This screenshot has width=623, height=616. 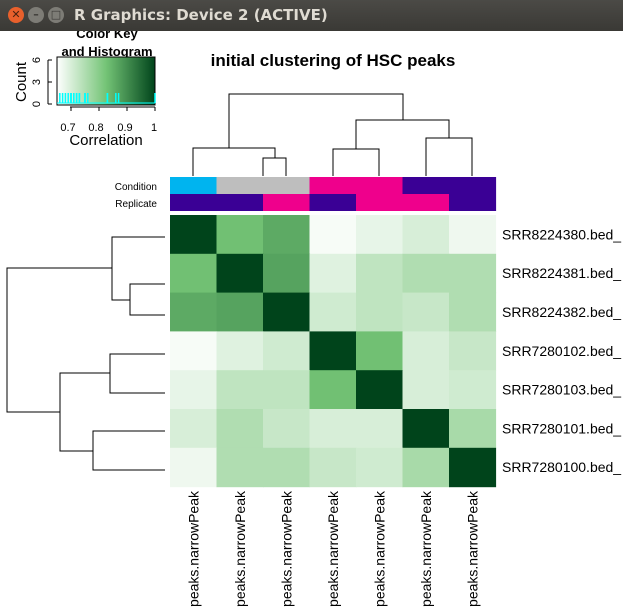 I want to click on annotation-bars, so click(x=333, y=194).